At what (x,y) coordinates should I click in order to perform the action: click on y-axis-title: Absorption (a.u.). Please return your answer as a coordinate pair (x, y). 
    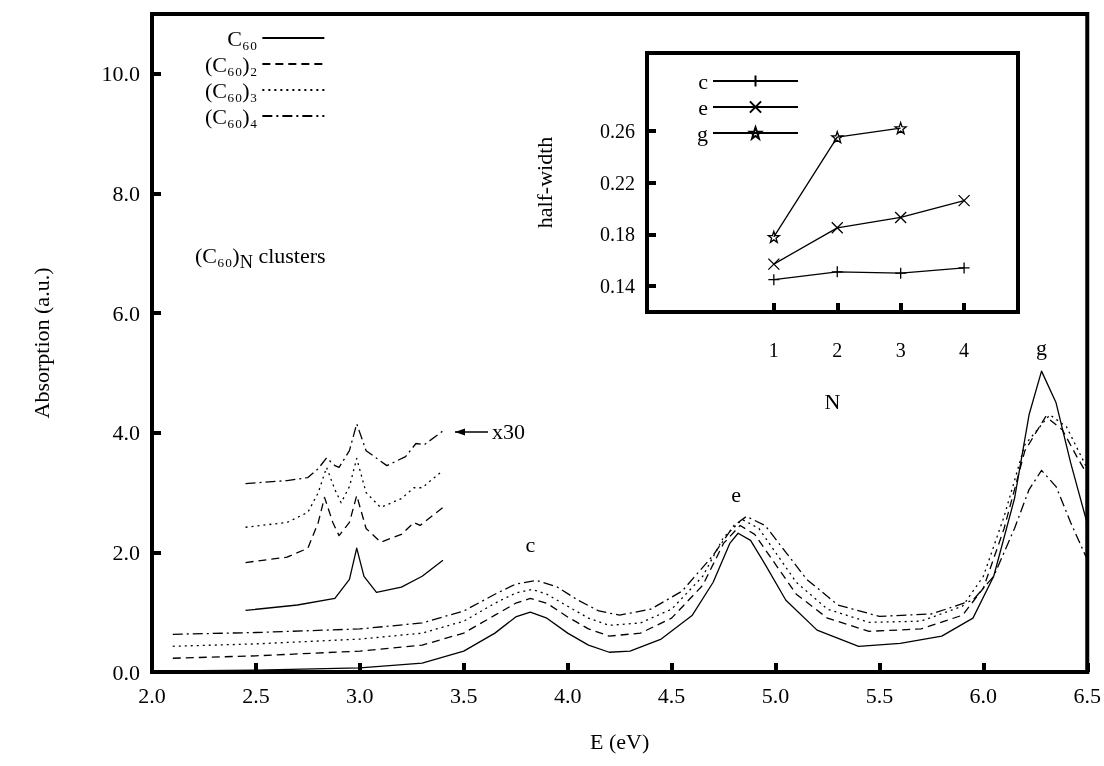
    Looking at the image, I should click on (41, 343).